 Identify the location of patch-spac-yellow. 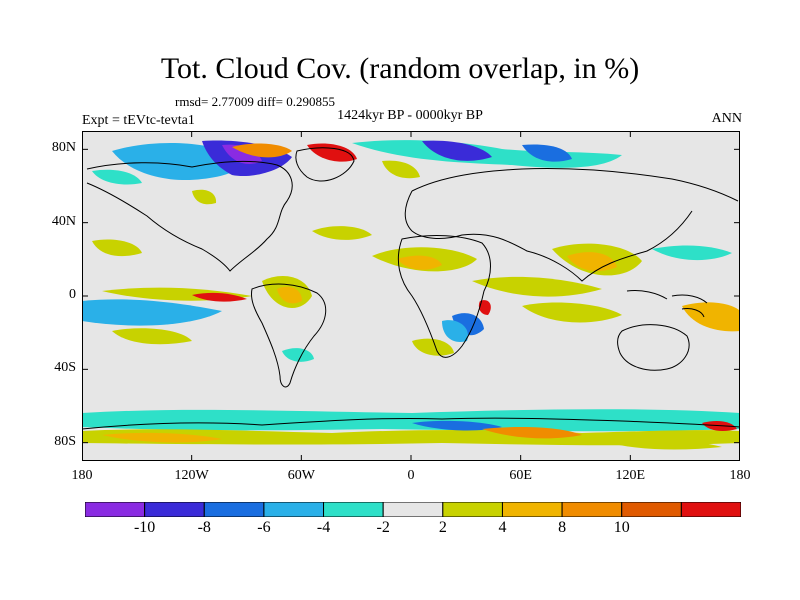
(152, 336).